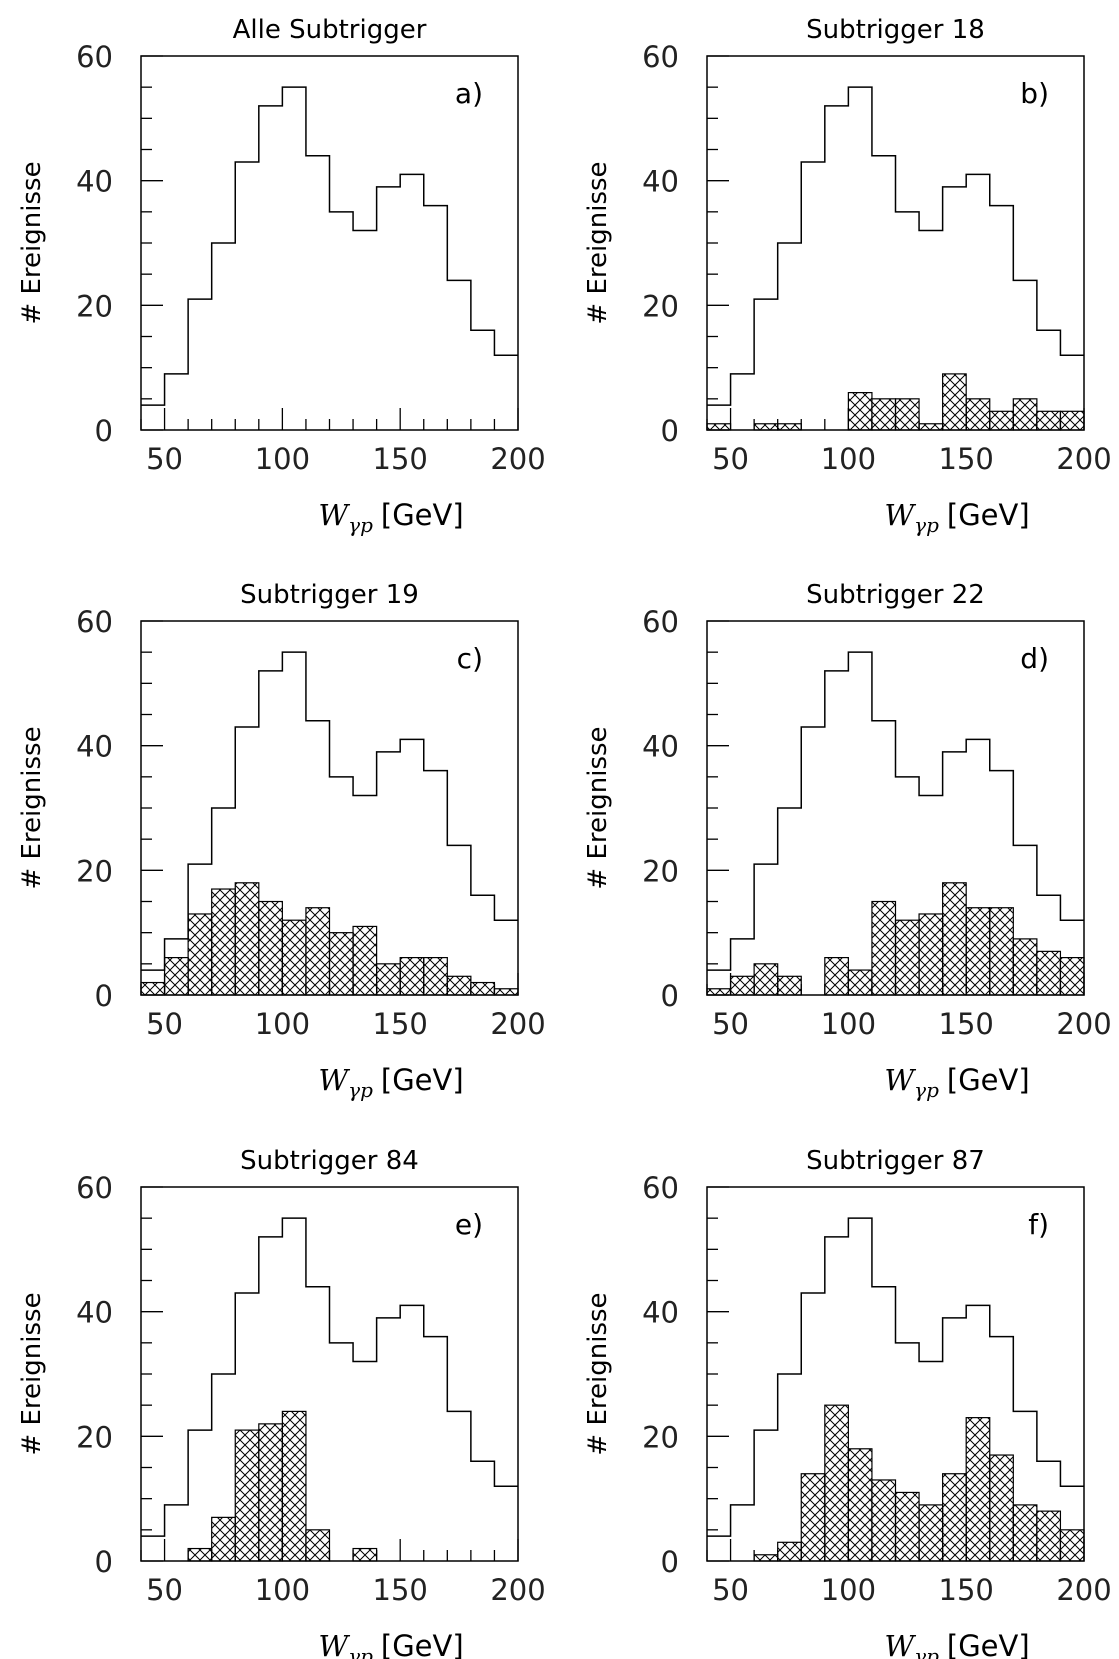 The height and width of the screenshot is (1659, 1119). I want to click on panel-label: e), so click(469, 1224).